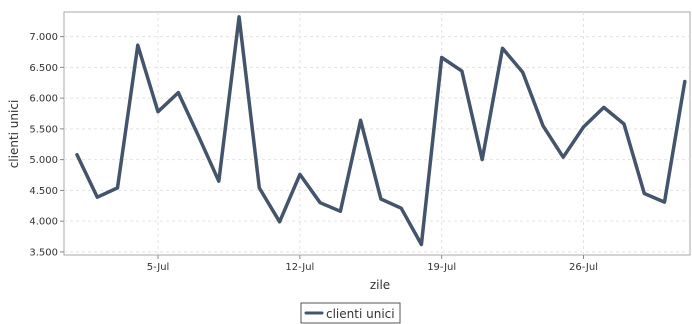 The image size is (692, 324). What do you see at coordinates (43, 222) in the screenshot?
I see `y-tick-label: 4.000` at bounding box center [43, 222].